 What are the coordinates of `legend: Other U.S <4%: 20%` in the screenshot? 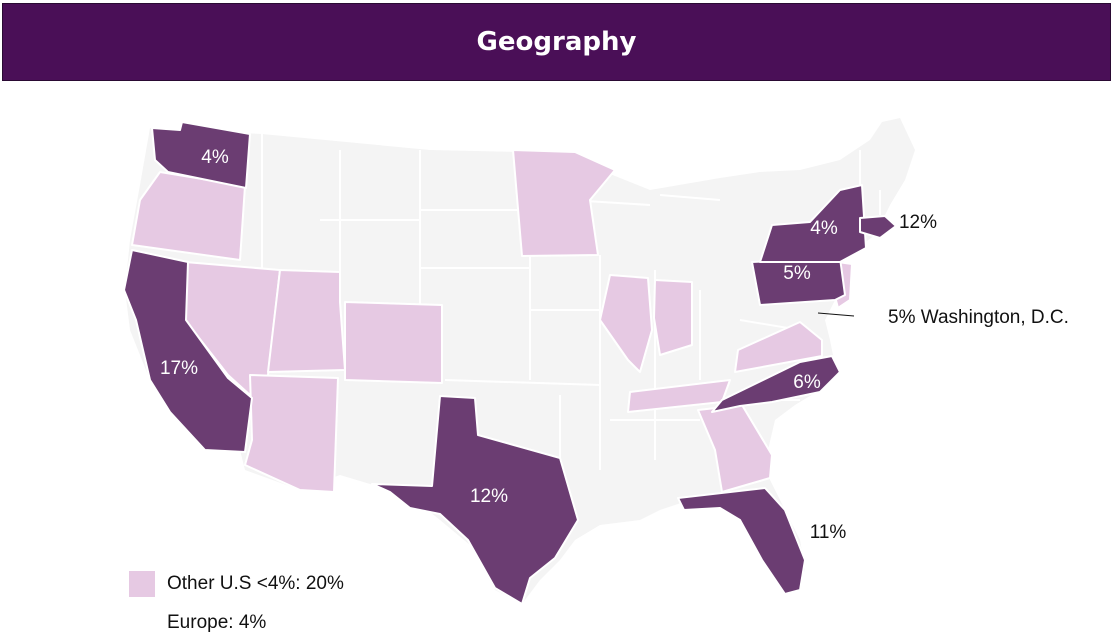 It's located at (236, 584).